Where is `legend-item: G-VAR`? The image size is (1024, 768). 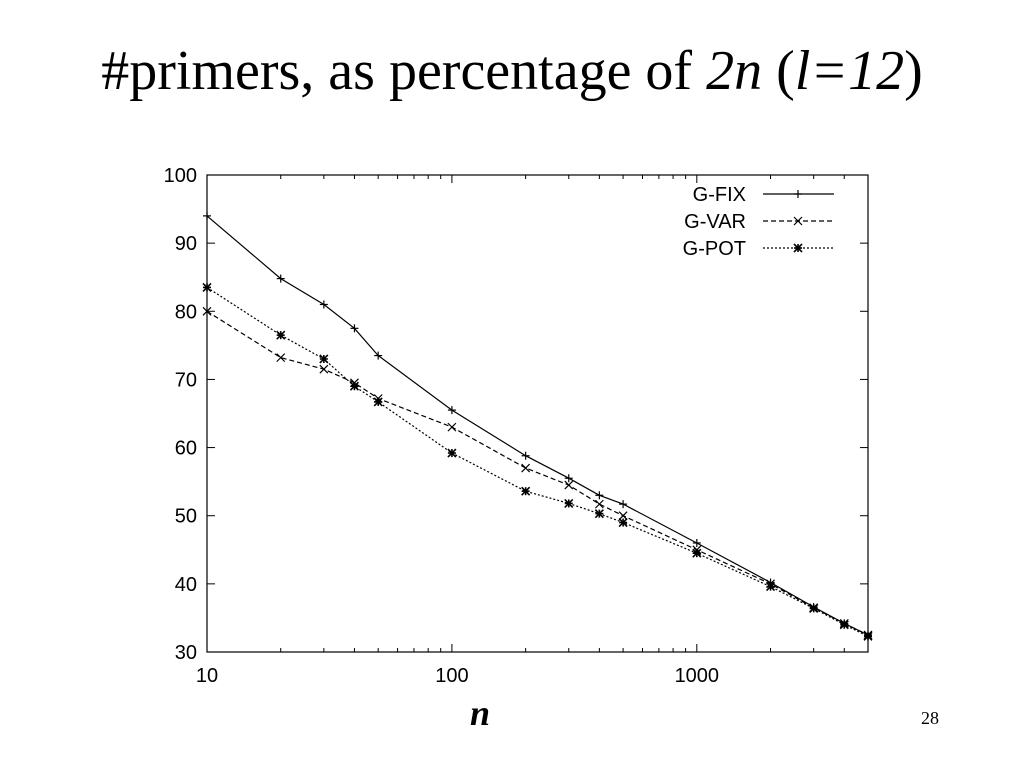
legend-item: G-VAR is located at coordinates (759, 222).